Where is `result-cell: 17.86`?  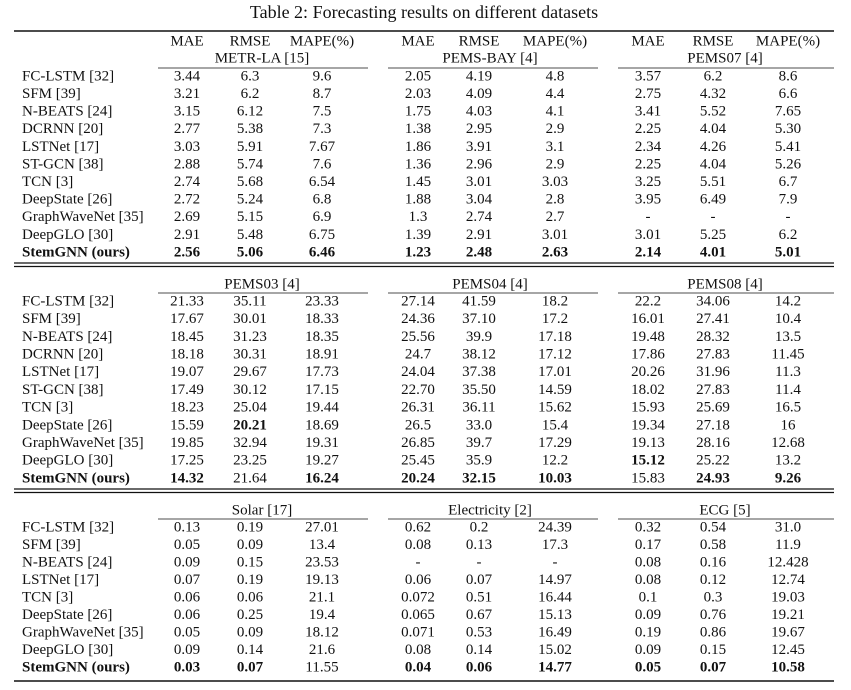 result-cell: 17.86 is located at coordinates (648, 355).